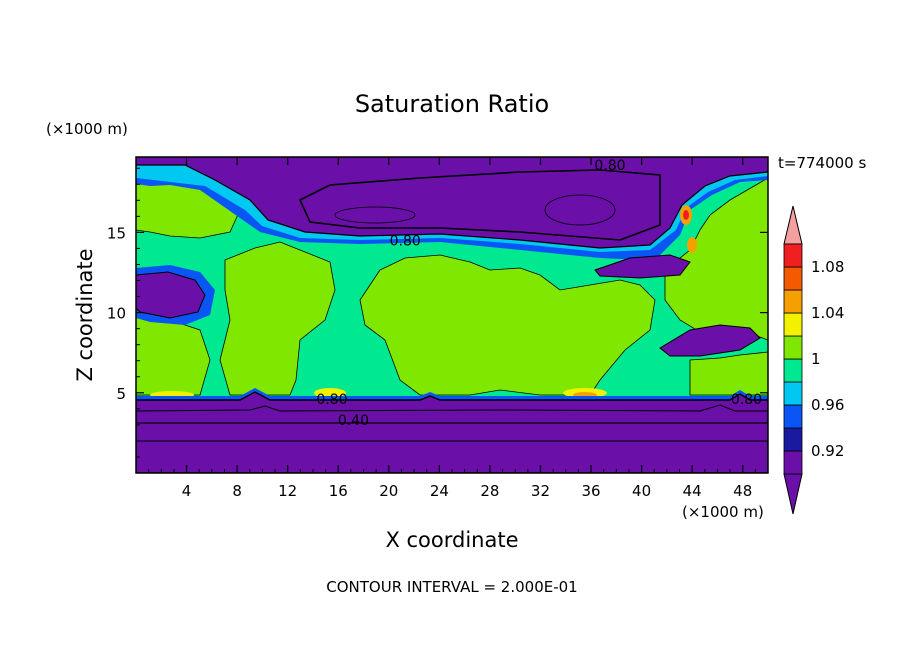 This screenshot has height=654, width=904. I want to click on colorbar-tick-label: 1.04, so click(827, 313).